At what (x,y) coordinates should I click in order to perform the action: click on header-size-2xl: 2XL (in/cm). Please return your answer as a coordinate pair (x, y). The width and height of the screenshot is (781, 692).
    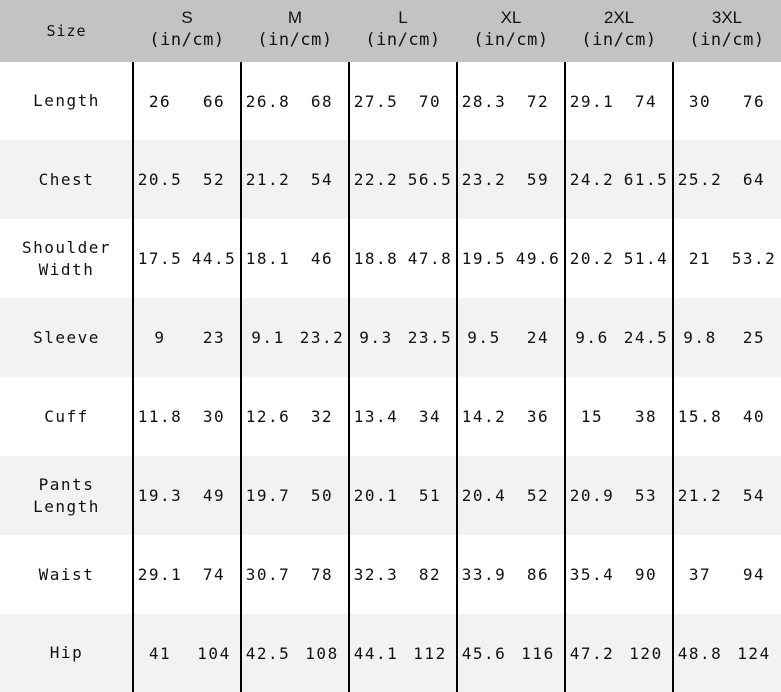
    Looking at the image, I should click on (619, 31).